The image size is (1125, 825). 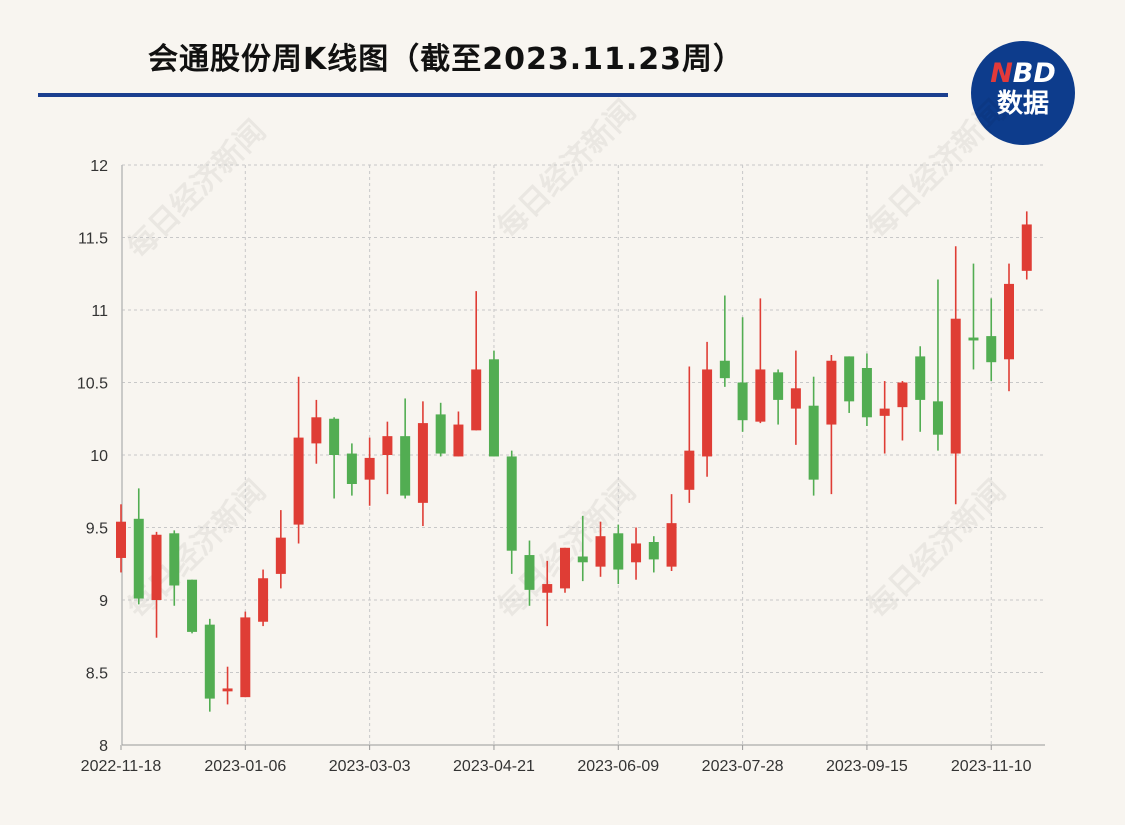 I want to click on x-tick-label: 2023-11-10, so click(x=991, y=766).